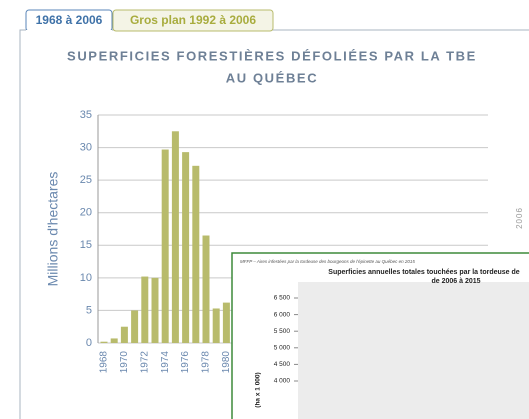  What do you see at coordinates (185, 362) in the screenshot?
I see `x-tick-label: 1976` at bounding box center [185, 362].